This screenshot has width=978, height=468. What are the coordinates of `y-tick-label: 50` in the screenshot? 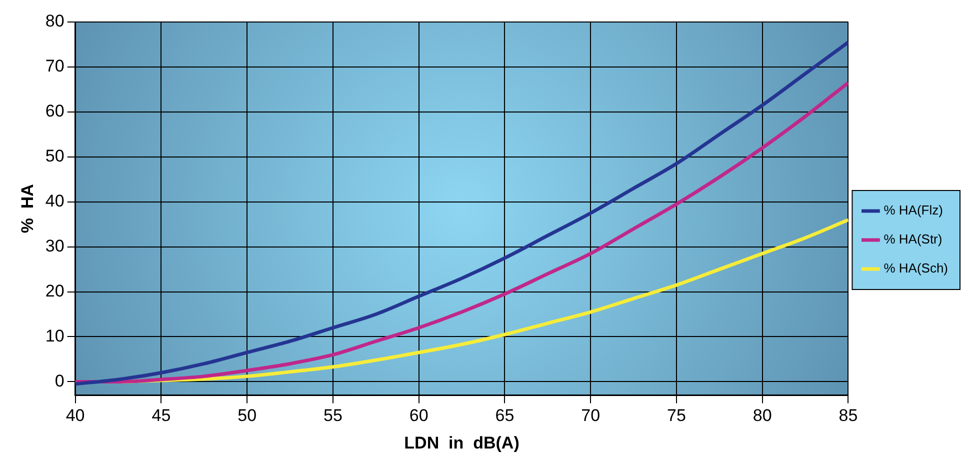 It's located at (54, 156).